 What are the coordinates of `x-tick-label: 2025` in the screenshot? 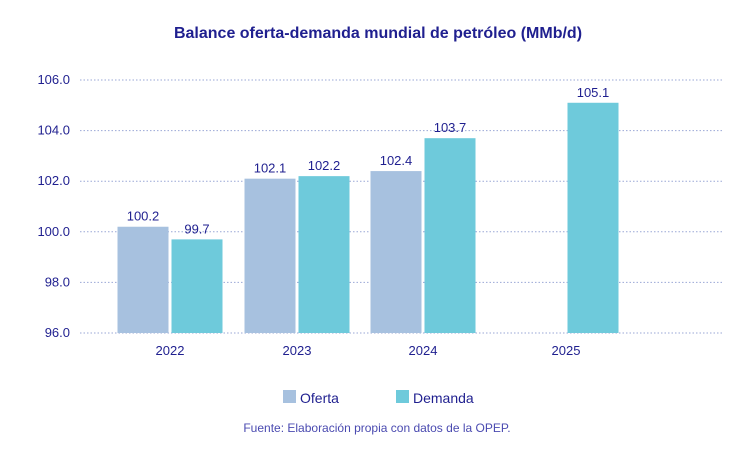 It's located at (566, 350).